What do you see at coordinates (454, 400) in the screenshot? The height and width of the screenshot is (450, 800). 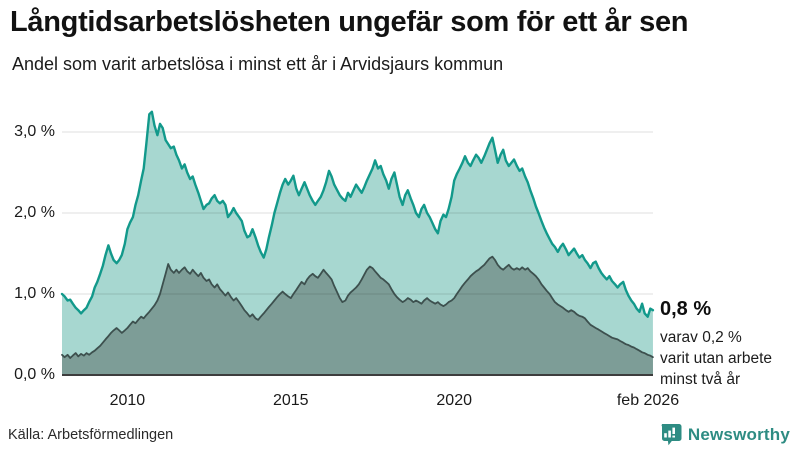 I see `x-tick-label-2: 2020` at bounding box center [454, 400].